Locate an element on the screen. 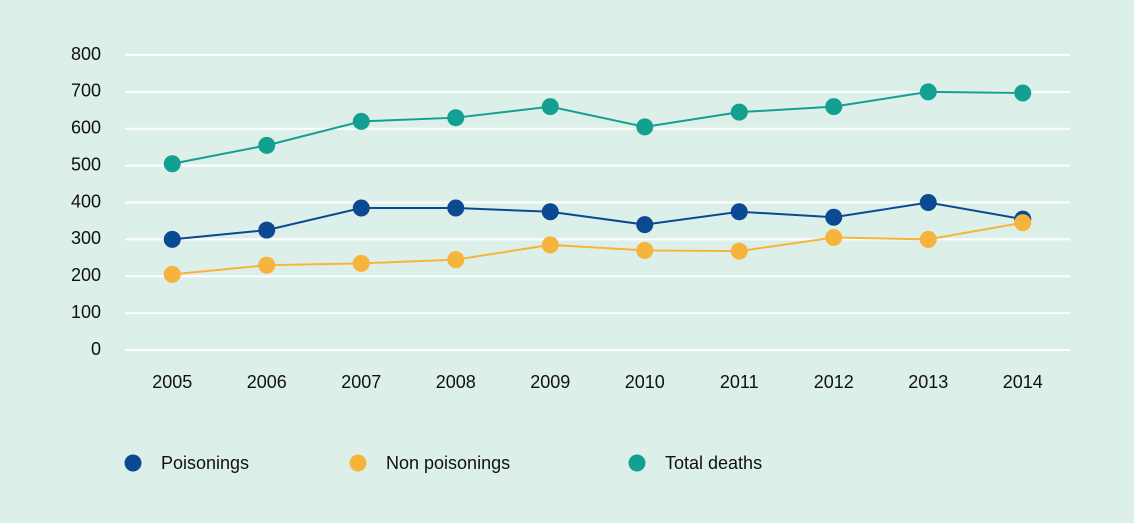  x-tick-label: 2007 is located at coordinates (361, 382).